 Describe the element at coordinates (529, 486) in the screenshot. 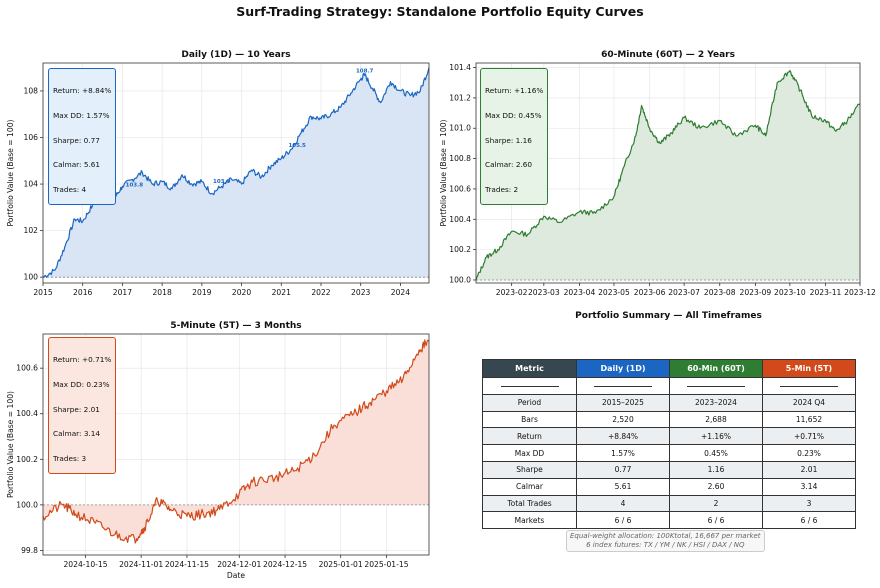

I see `table-cell: Calmar` at that location.